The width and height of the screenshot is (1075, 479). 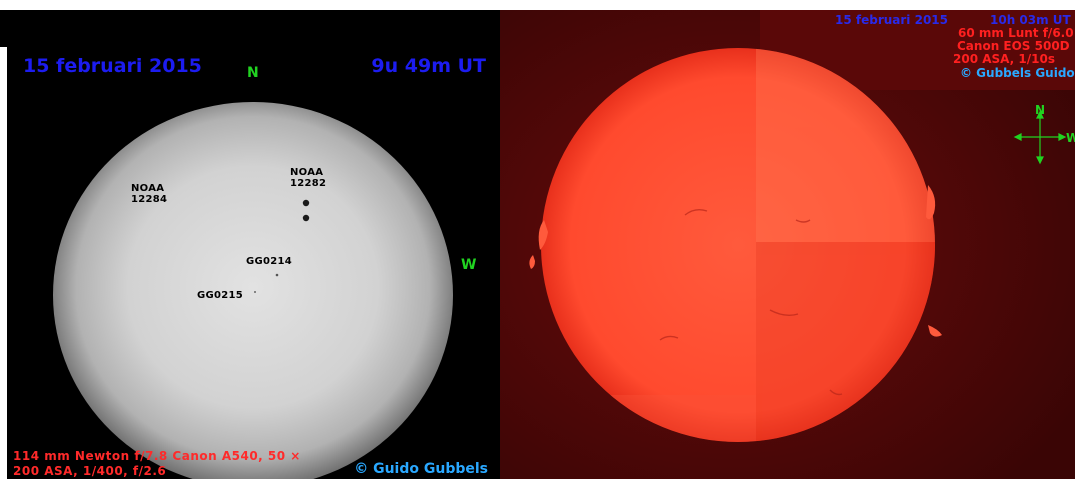 What do you see at coordinates (1016, 33) in the screenshot?
I see `right-telescope-label: 60 mm Lunt f/6.0` at bounding box center [1016, 33].